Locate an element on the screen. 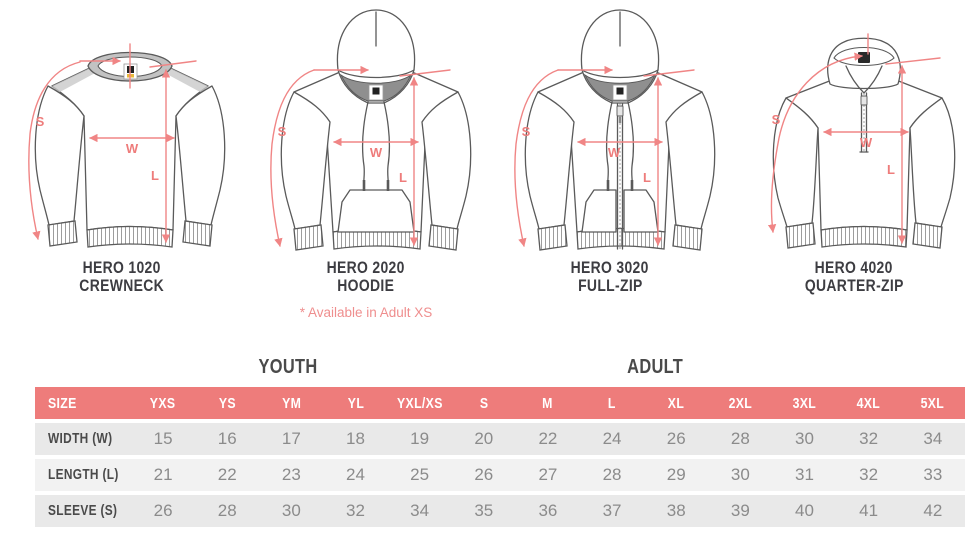  zipper-pull is located at coordinates (620, 111).